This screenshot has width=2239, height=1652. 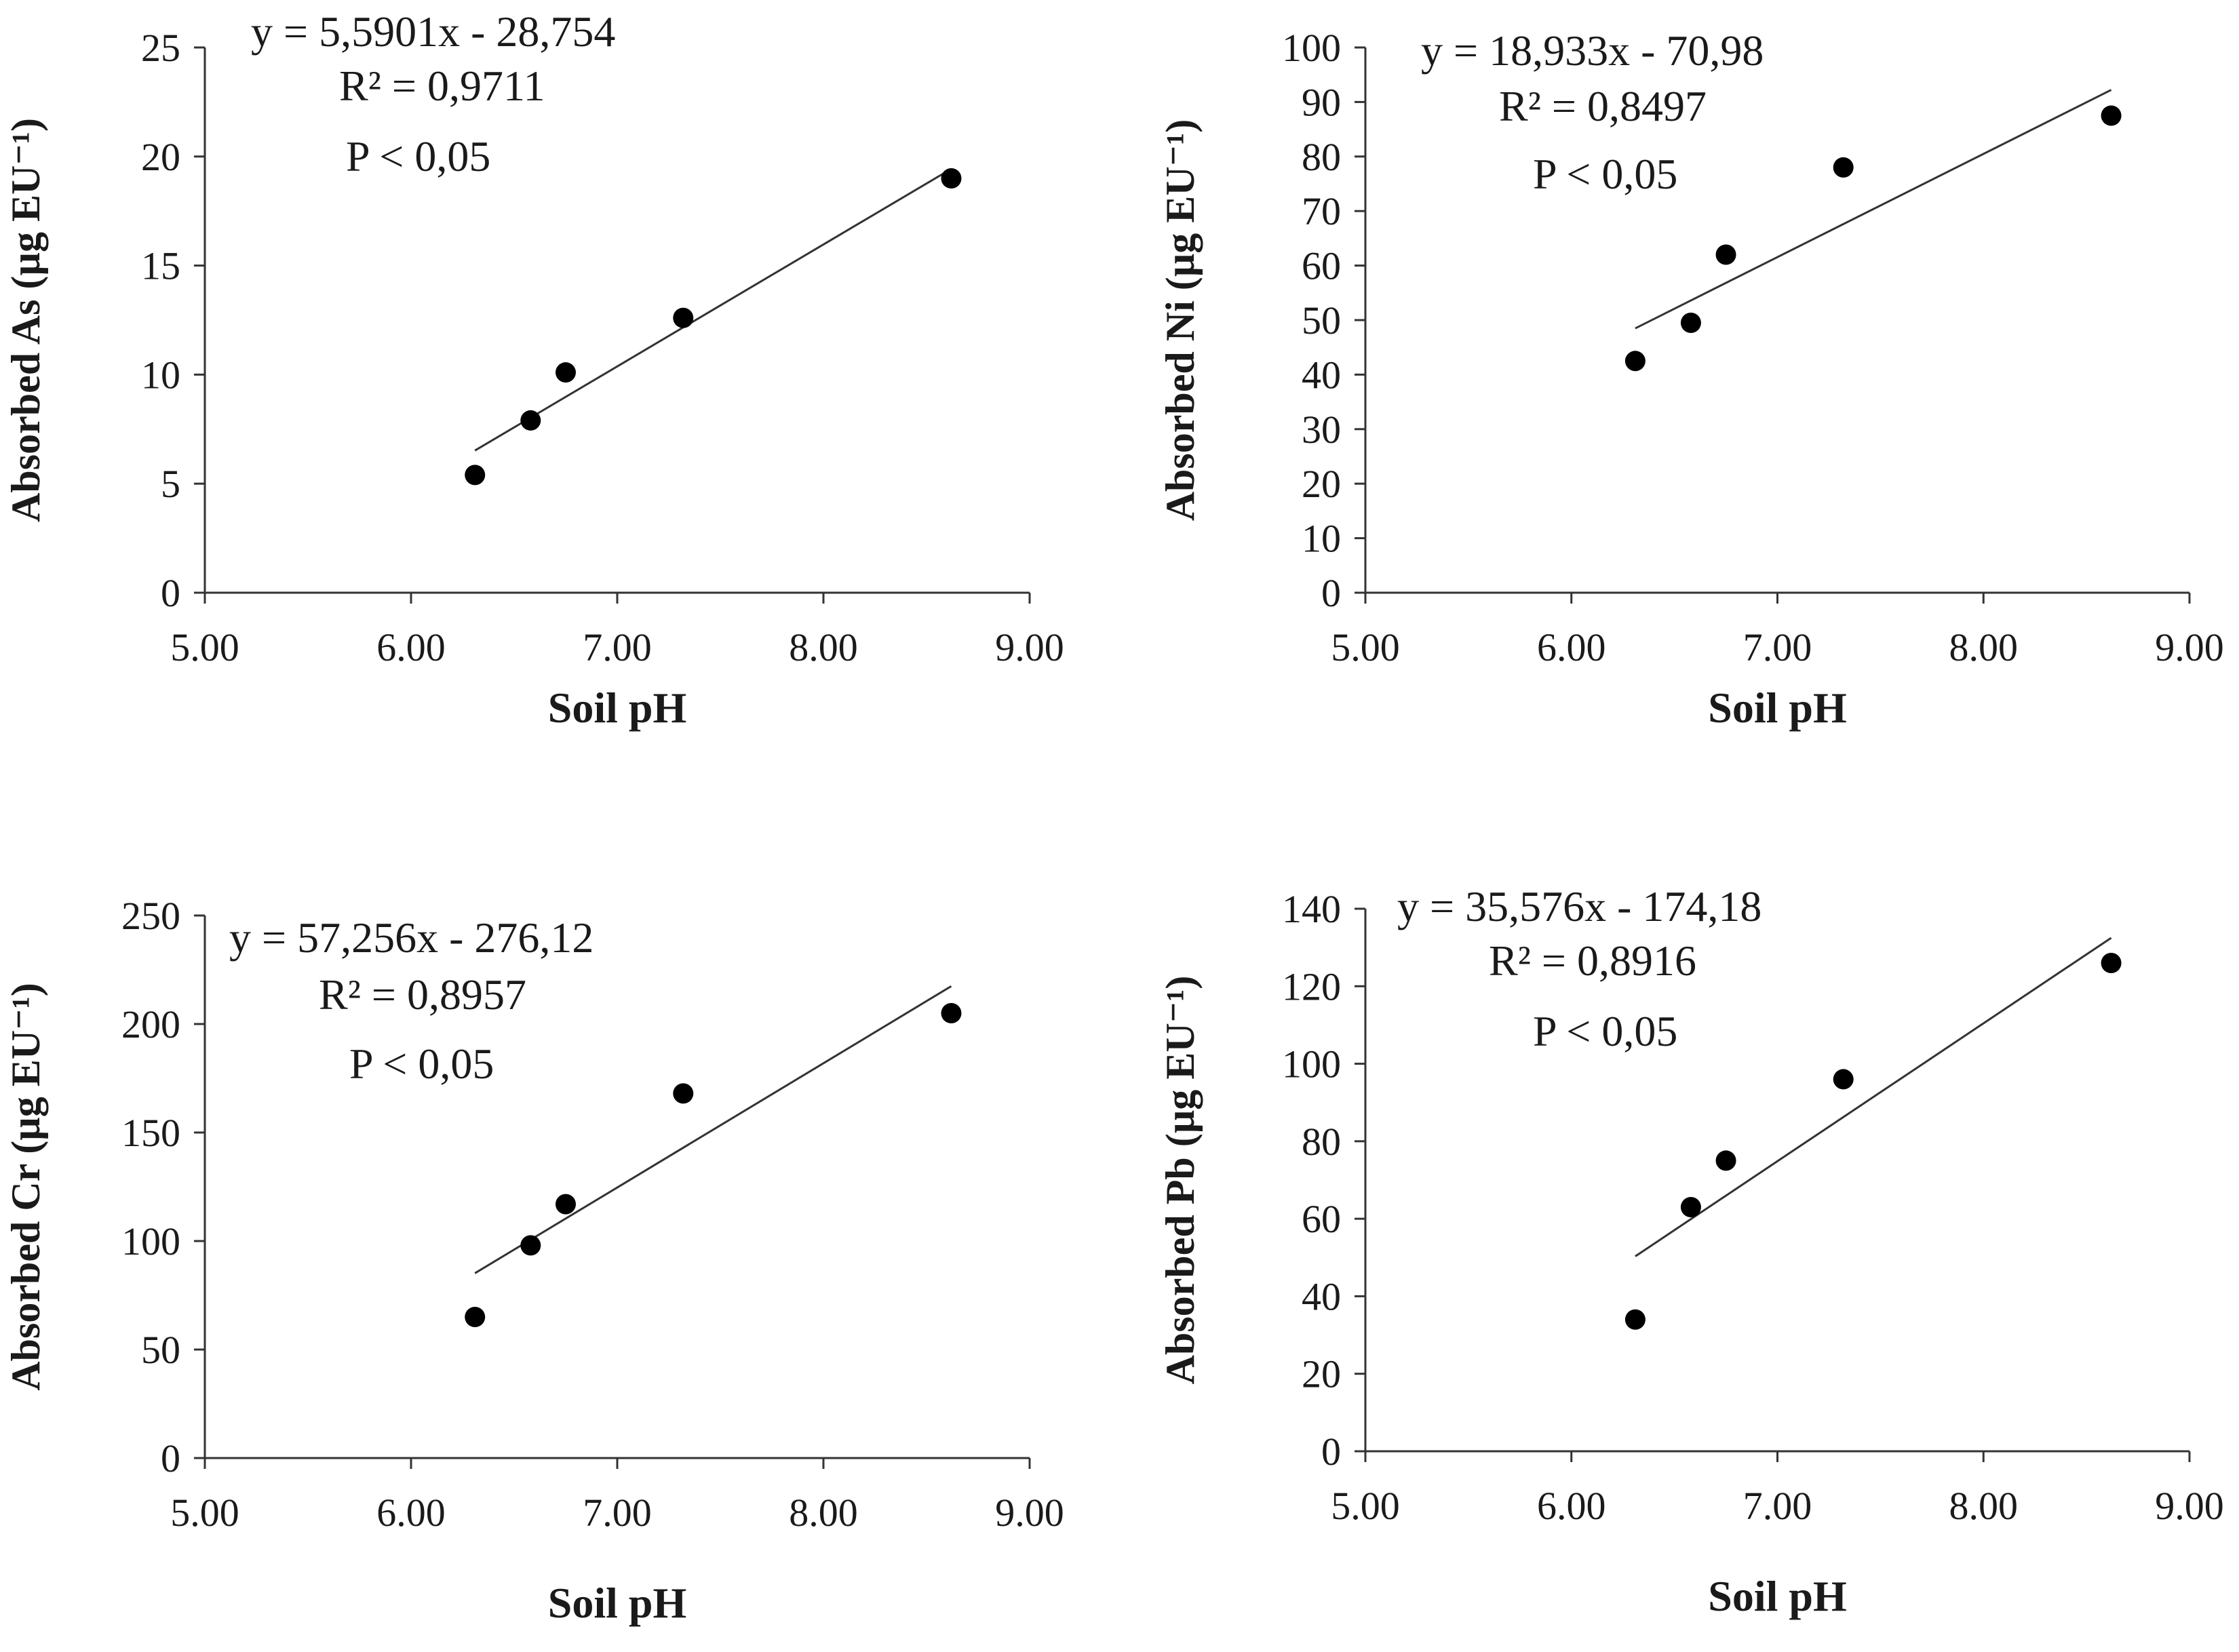 What do you see at coordinates (150, 1024) in the screenshot?
I see `y-tick-label: 200` at bounding box center [150, 1024].